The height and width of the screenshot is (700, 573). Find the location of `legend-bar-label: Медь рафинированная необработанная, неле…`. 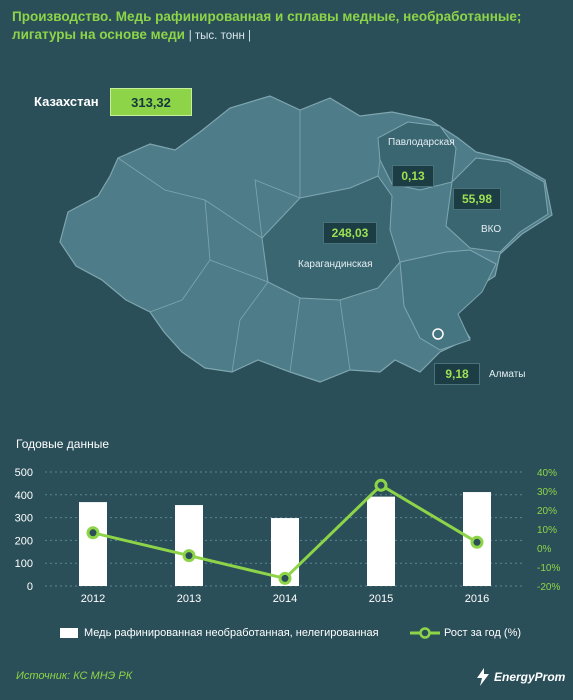

legend-bar-label: Медь рафинированная необработанная, неле… is located at coordinates (231, 633).